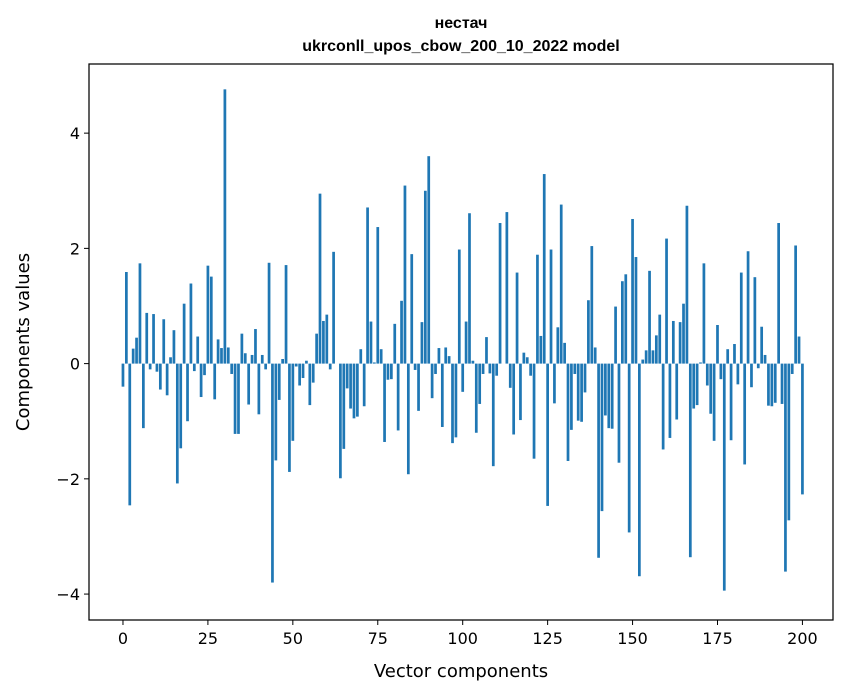 This screenshot has height=696, width=847. Describe the element at coordinates (461, 23) in the screenshot. I see `chart-title: нестач` at that location.